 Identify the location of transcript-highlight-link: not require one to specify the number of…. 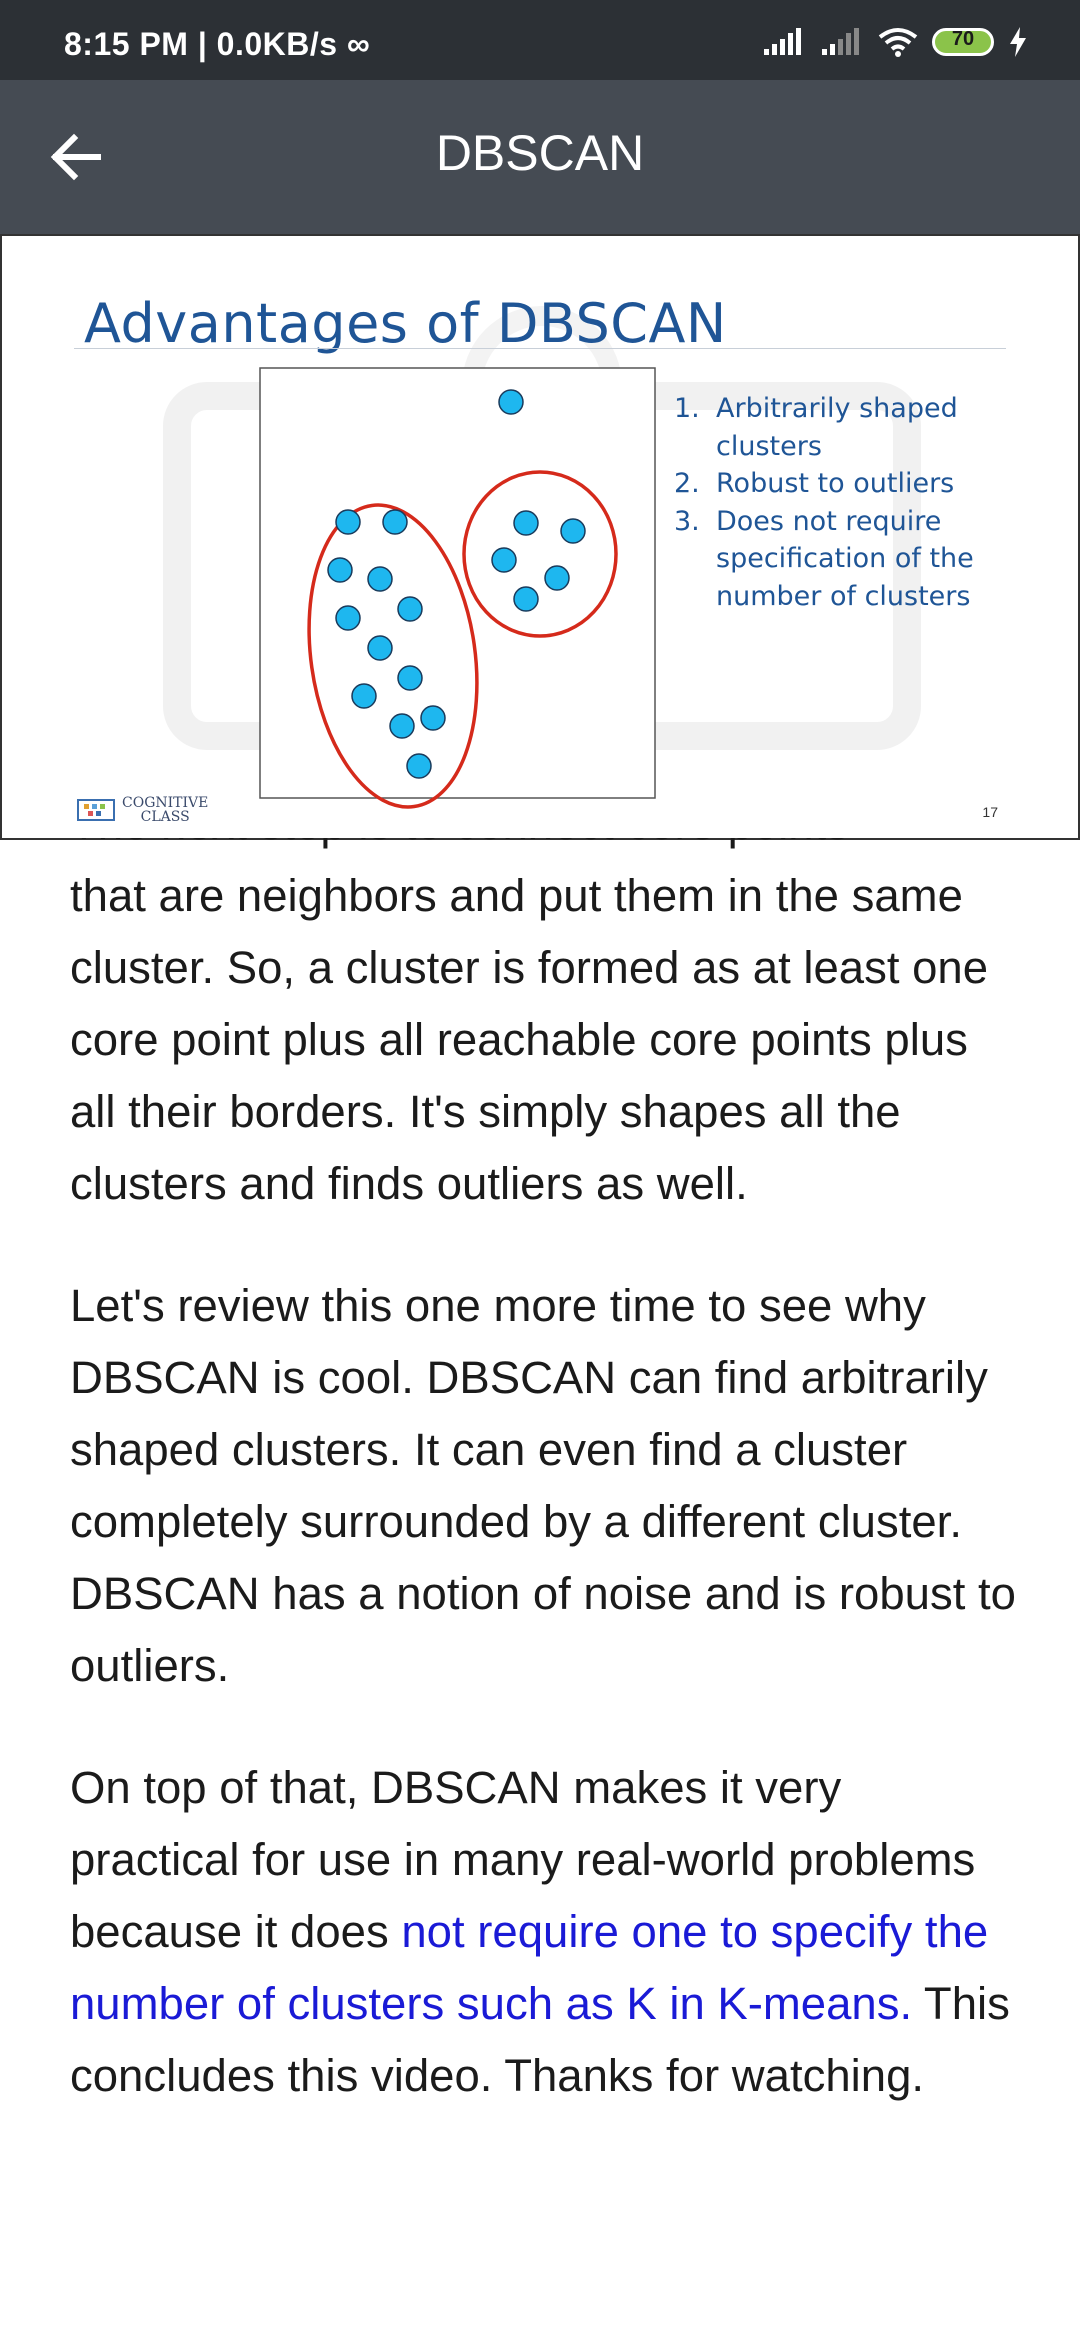
(529, 1967).